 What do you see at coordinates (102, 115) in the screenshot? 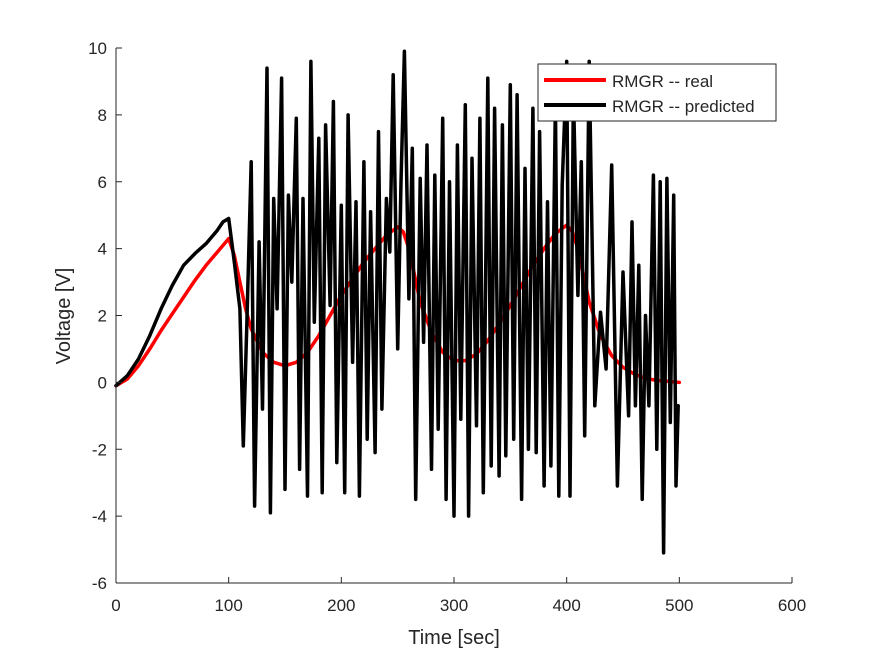
I see `y-tick-label: 8` at bounding box center [102, 115].